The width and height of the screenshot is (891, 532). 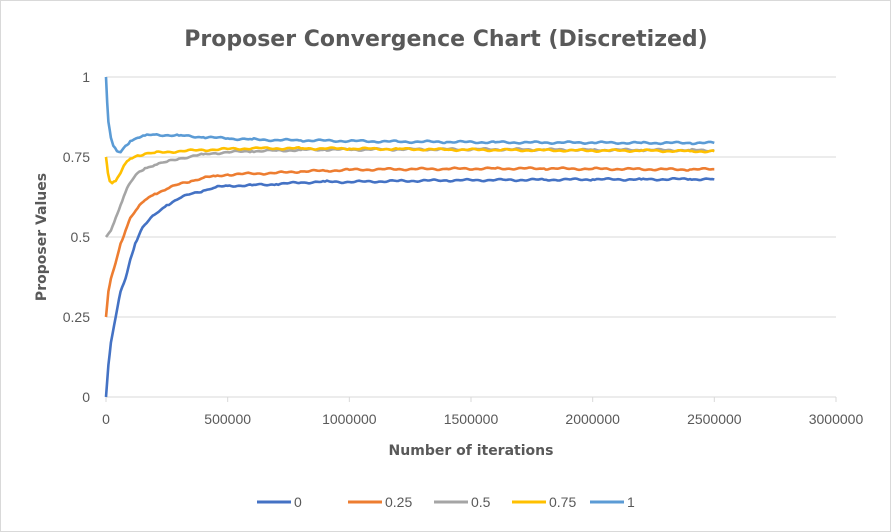 I want to click on x-tick-label: 2000000, so click(x=592, y=419).